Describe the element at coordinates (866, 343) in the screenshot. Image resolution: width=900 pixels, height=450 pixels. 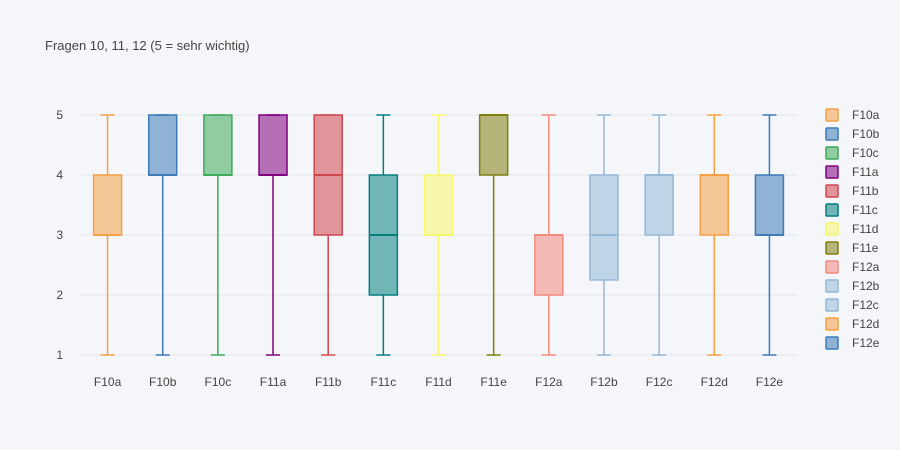
I see `legend-label: F12e` at that location.